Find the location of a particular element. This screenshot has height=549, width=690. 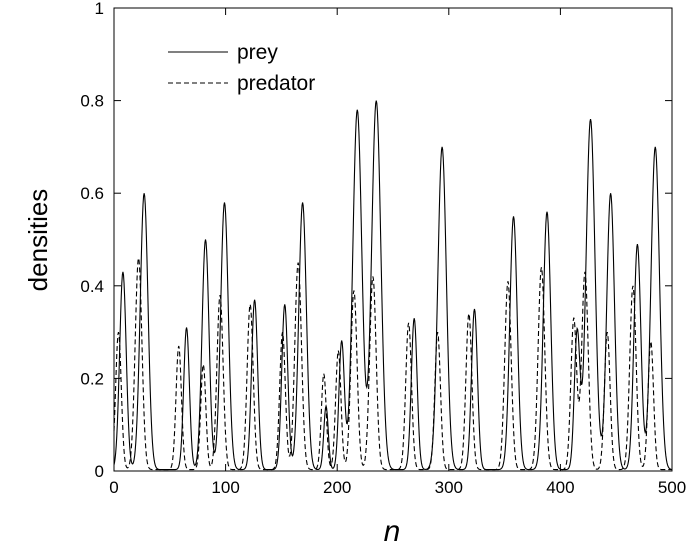

y-axis-title: densities is located at coordinates (38, 240).